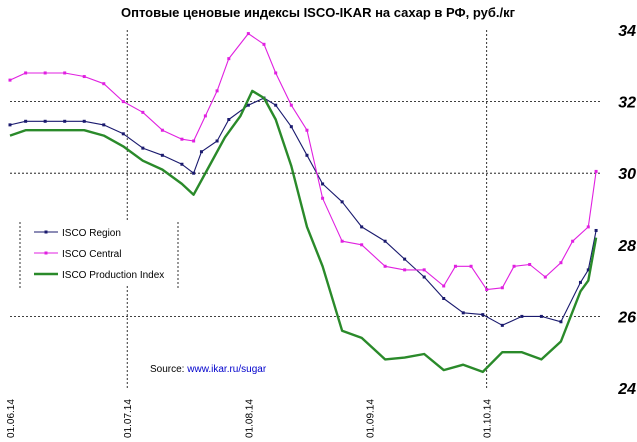  Describe the element at coordinates (627, 103) in the screenshot. I see `y-tick-label: 32` at that location.